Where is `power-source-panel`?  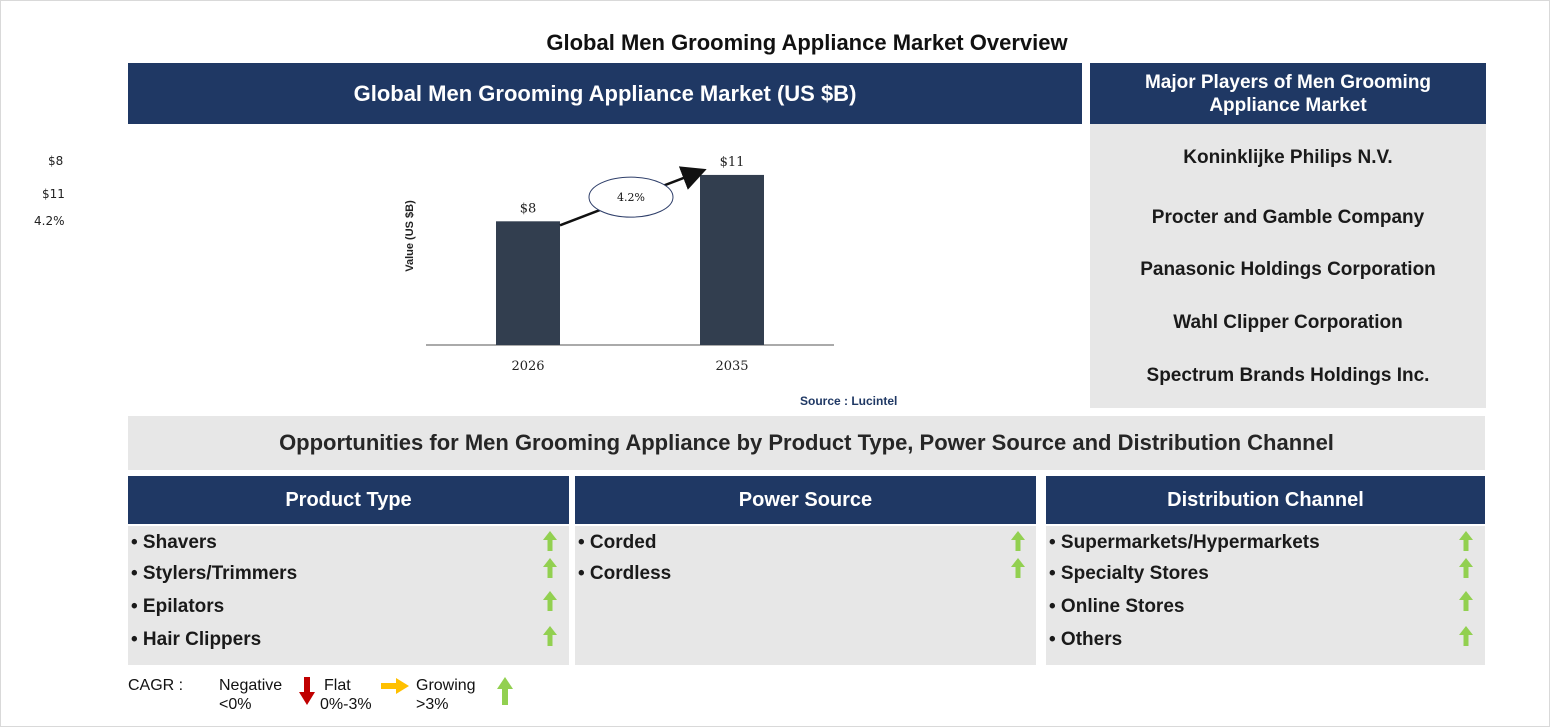
power-source-panel is located at coordinates (805, 595).